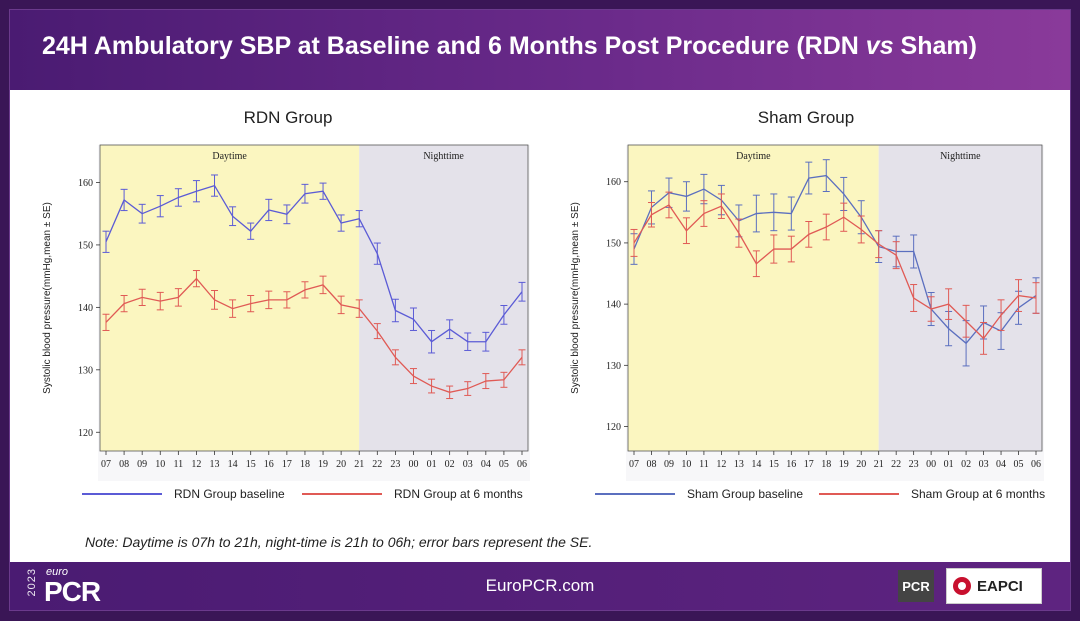 This screenshot has width=1080, height=621. Describe the element at coordinates (962, 586) in the screenshot. I see `heart-icon` at that location.